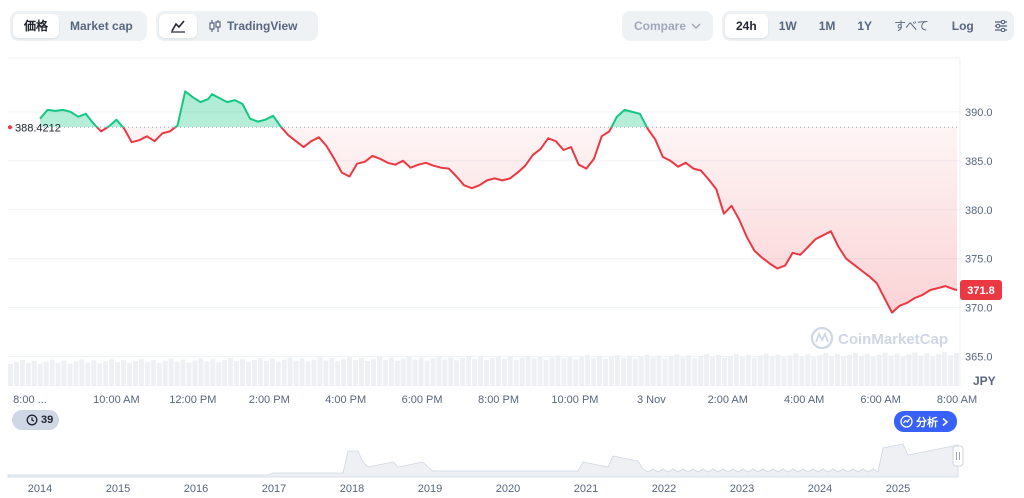  What do you see at coordinates (696, 26) in the screenshot?
I see `chevron-down-icon` at bounding box center [696, 26].